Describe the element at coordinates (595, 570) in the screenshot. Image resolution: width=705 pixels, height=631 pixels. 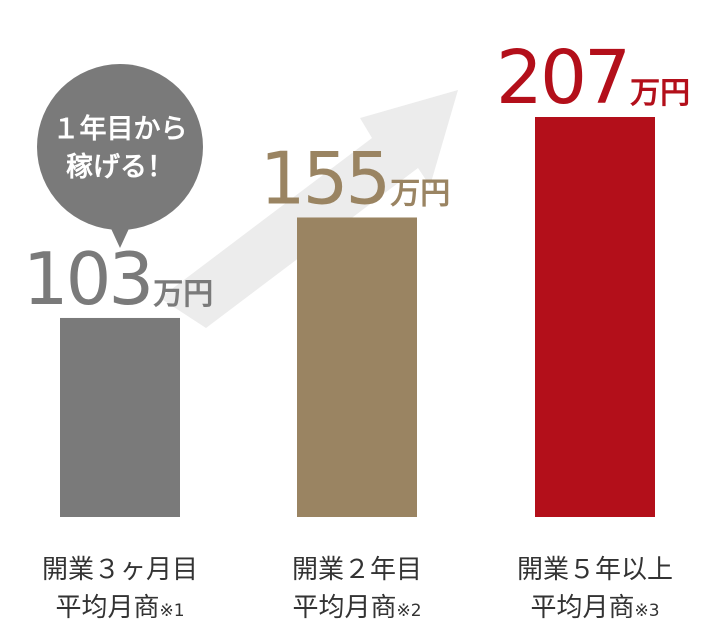
I see `category-label-3: 開業５年以上` at that location.